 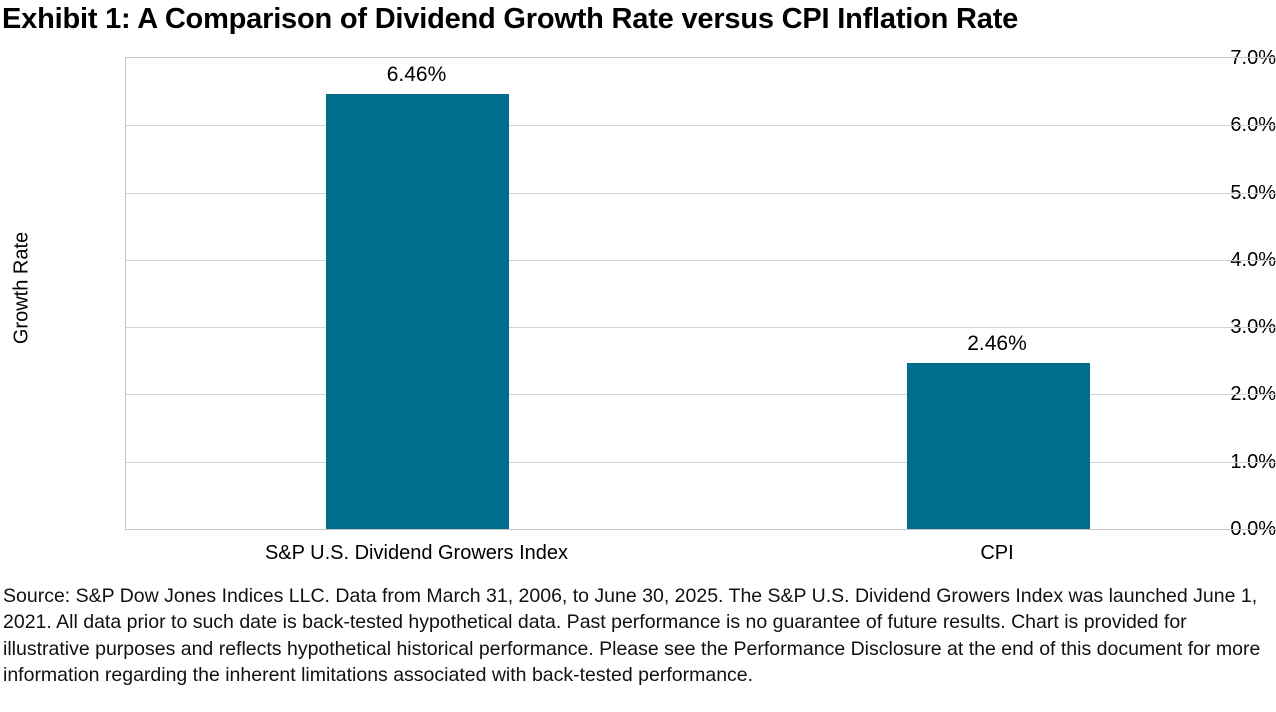 What do you see at coordinates (998, 446) in the screenshot?
I see `bar-cpi` at bounding box center [998, 446].